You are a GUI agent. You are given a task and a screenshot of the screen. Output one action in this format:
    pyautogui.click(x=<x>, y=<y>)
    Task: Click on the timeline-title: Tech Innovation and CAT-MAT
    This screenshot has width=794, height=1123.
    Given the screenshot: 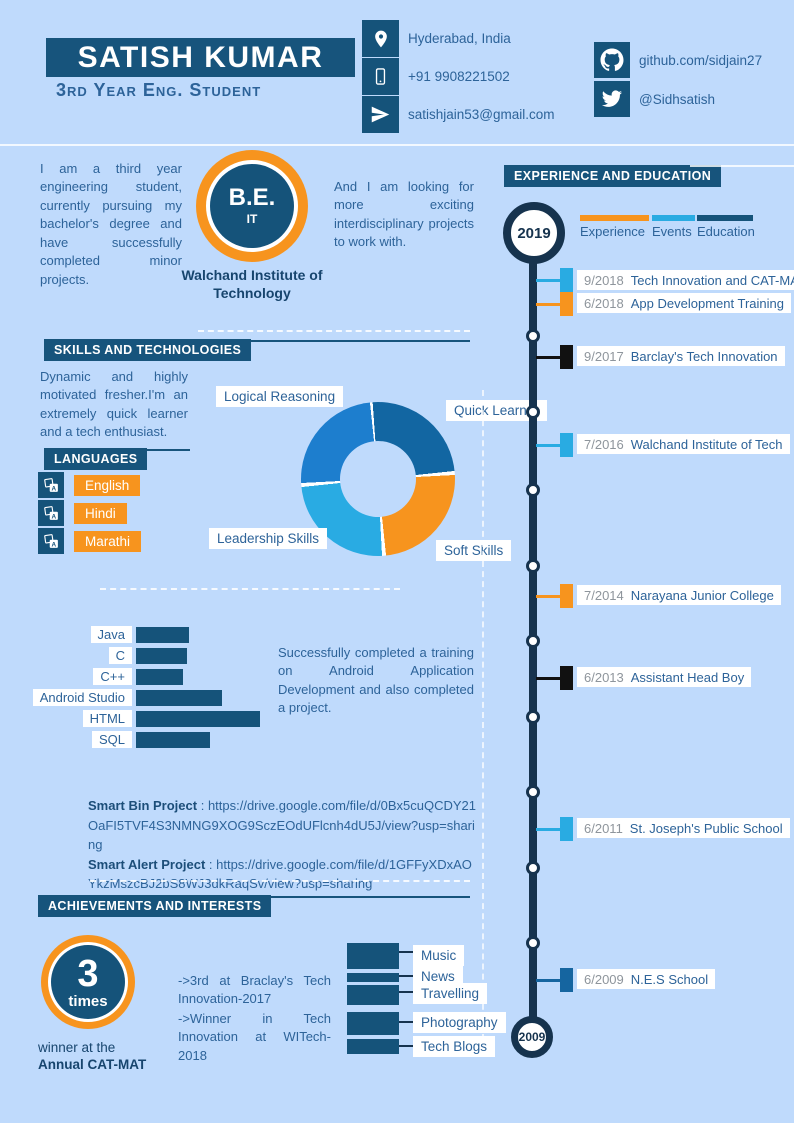 What is the action you would take?
    pyautogui.click(x=712, y=280)
    